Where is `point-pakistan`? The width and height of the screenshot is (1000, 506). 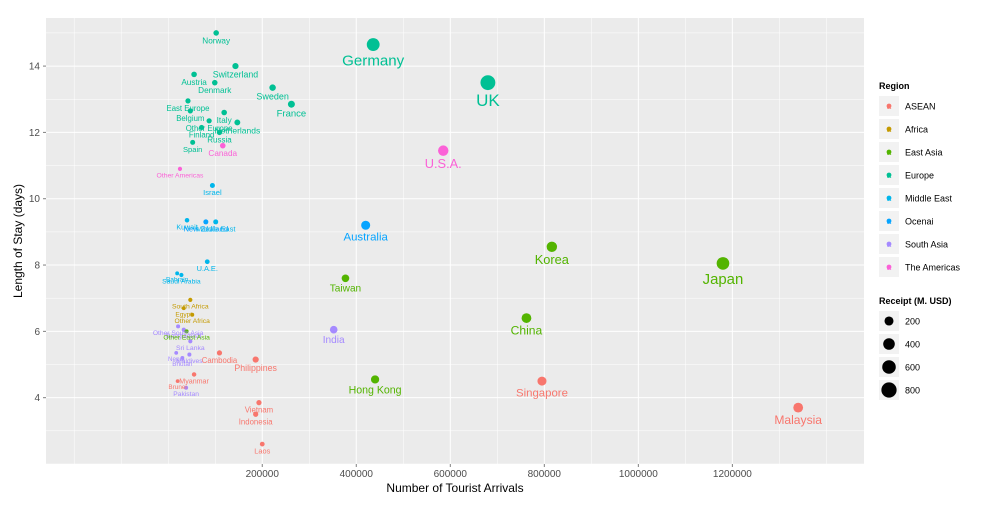
point-pakistan is located at coordinates (186, 387).